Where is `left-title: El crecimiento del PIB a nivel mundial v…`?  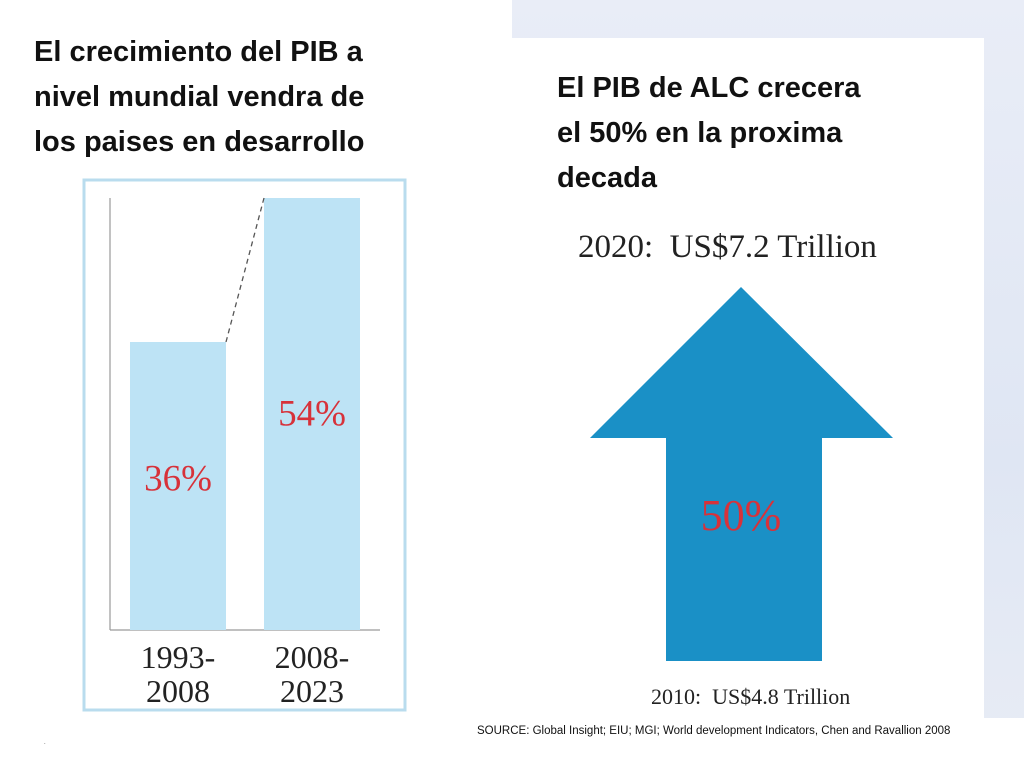 left-title: El crecimiento del PIB a nivel mundial v… is located at coordinates (244, 97).